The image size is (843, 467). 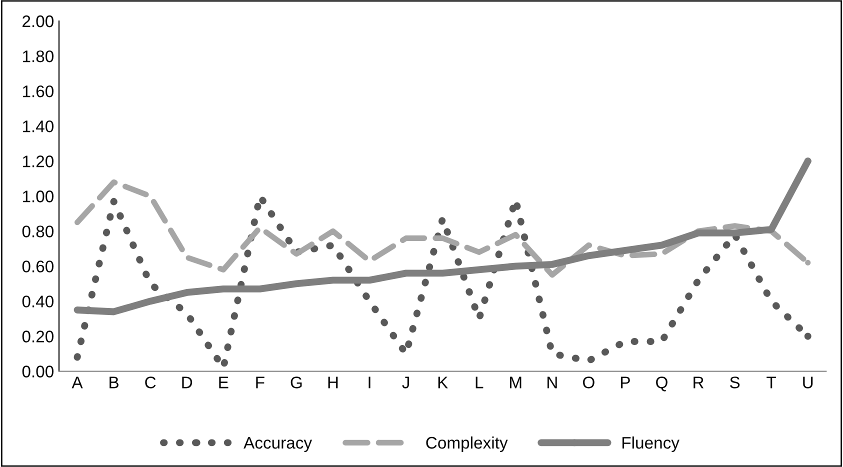 What do you see at coordinates (38, 336) in the screenshot?
I see `y-tick-label: 0.20` at bounding box center [38, 336].